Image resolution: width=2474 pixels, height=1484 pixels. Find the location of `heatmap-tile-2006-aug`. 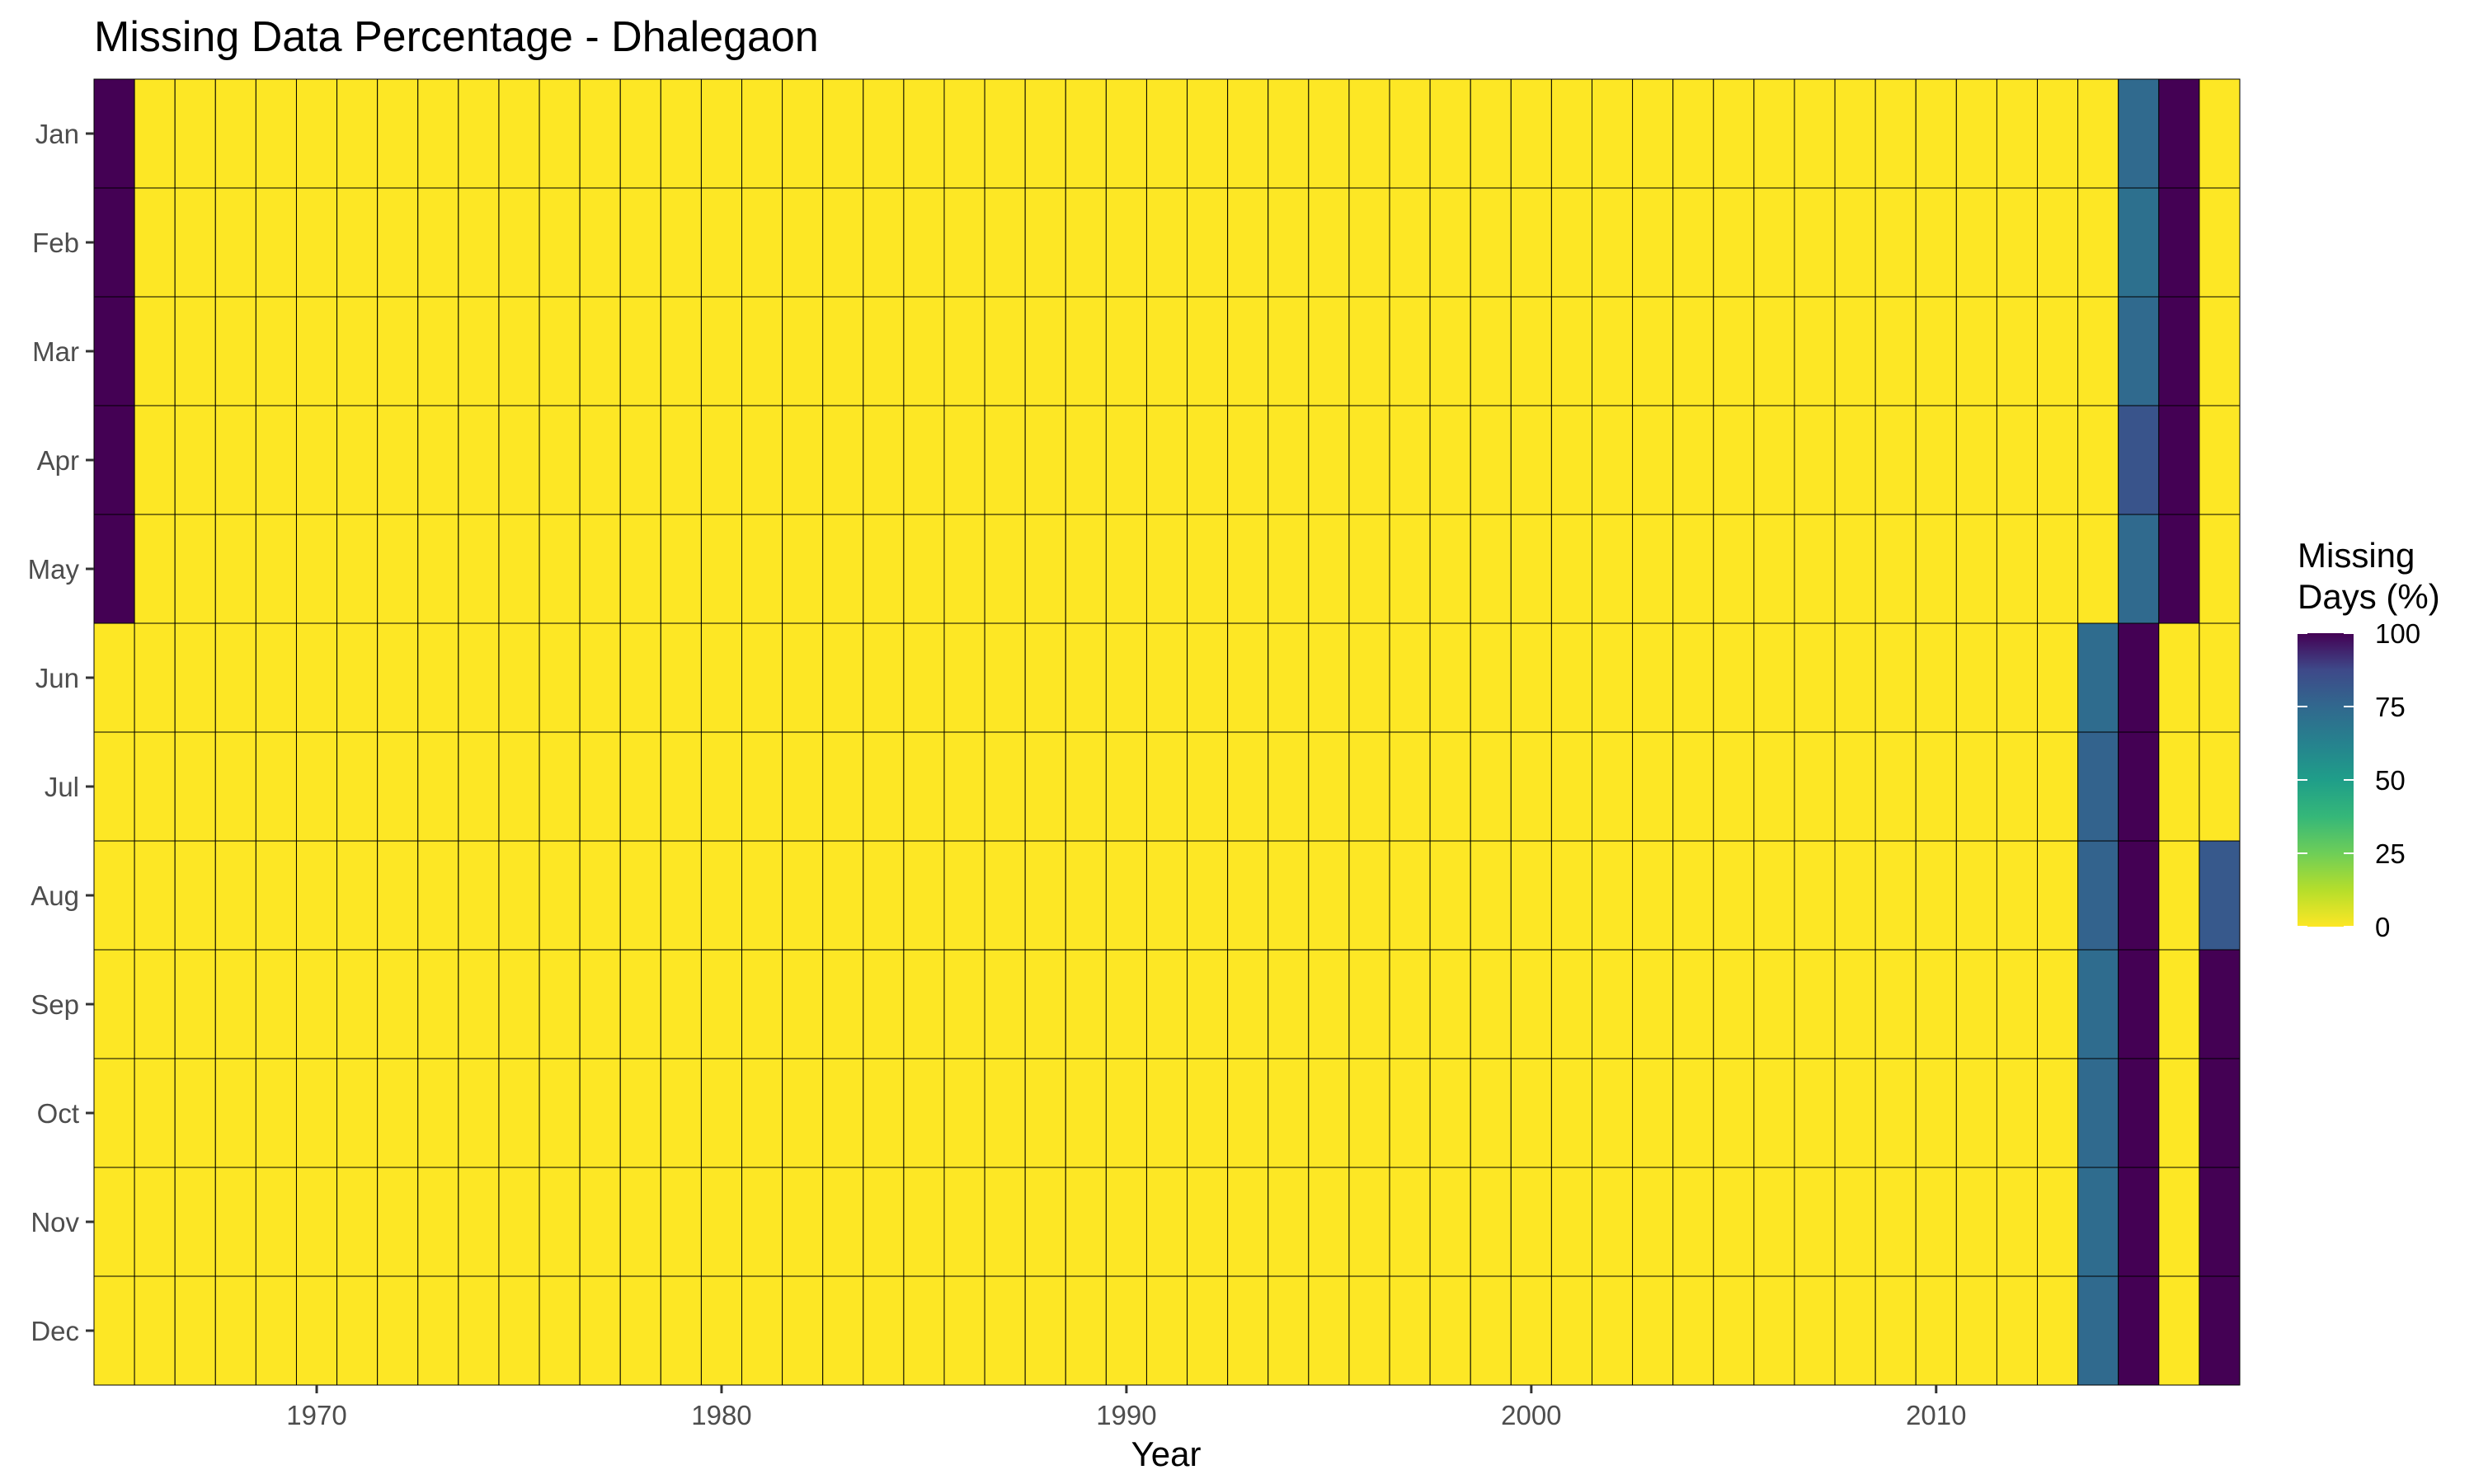

heatmap-tile-2006-aug is located at coordinates (1774, 896).